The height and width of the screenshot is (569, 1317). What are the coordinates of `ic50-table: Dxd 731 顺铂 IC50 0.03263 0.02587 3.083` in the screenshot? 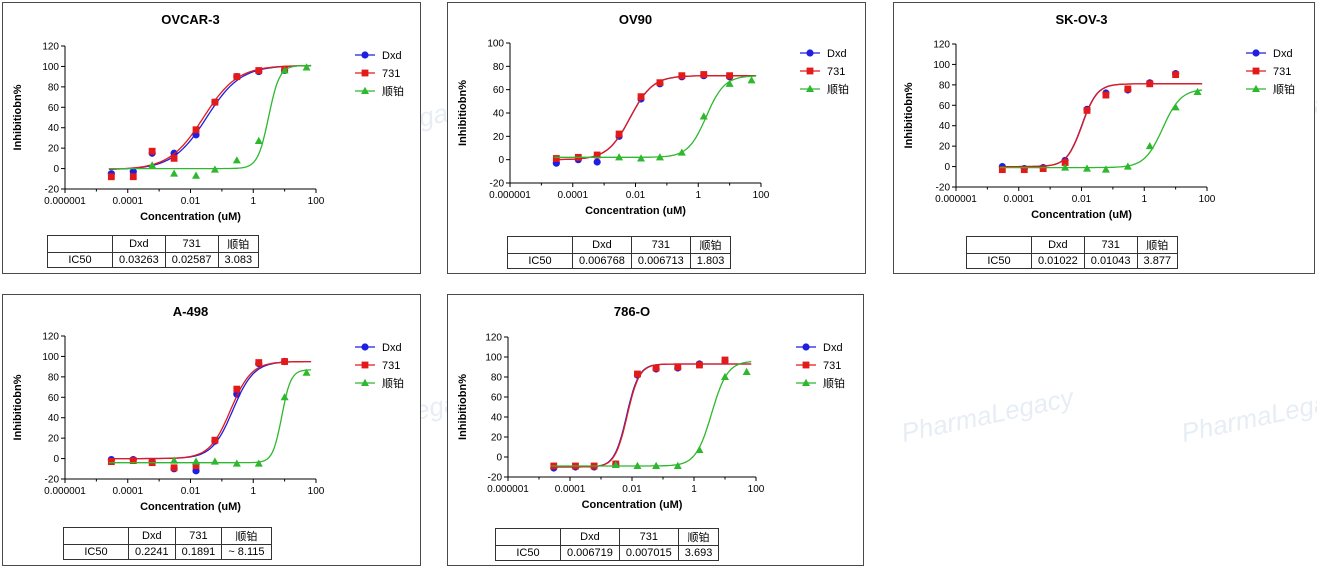 It's located at (153, 251).